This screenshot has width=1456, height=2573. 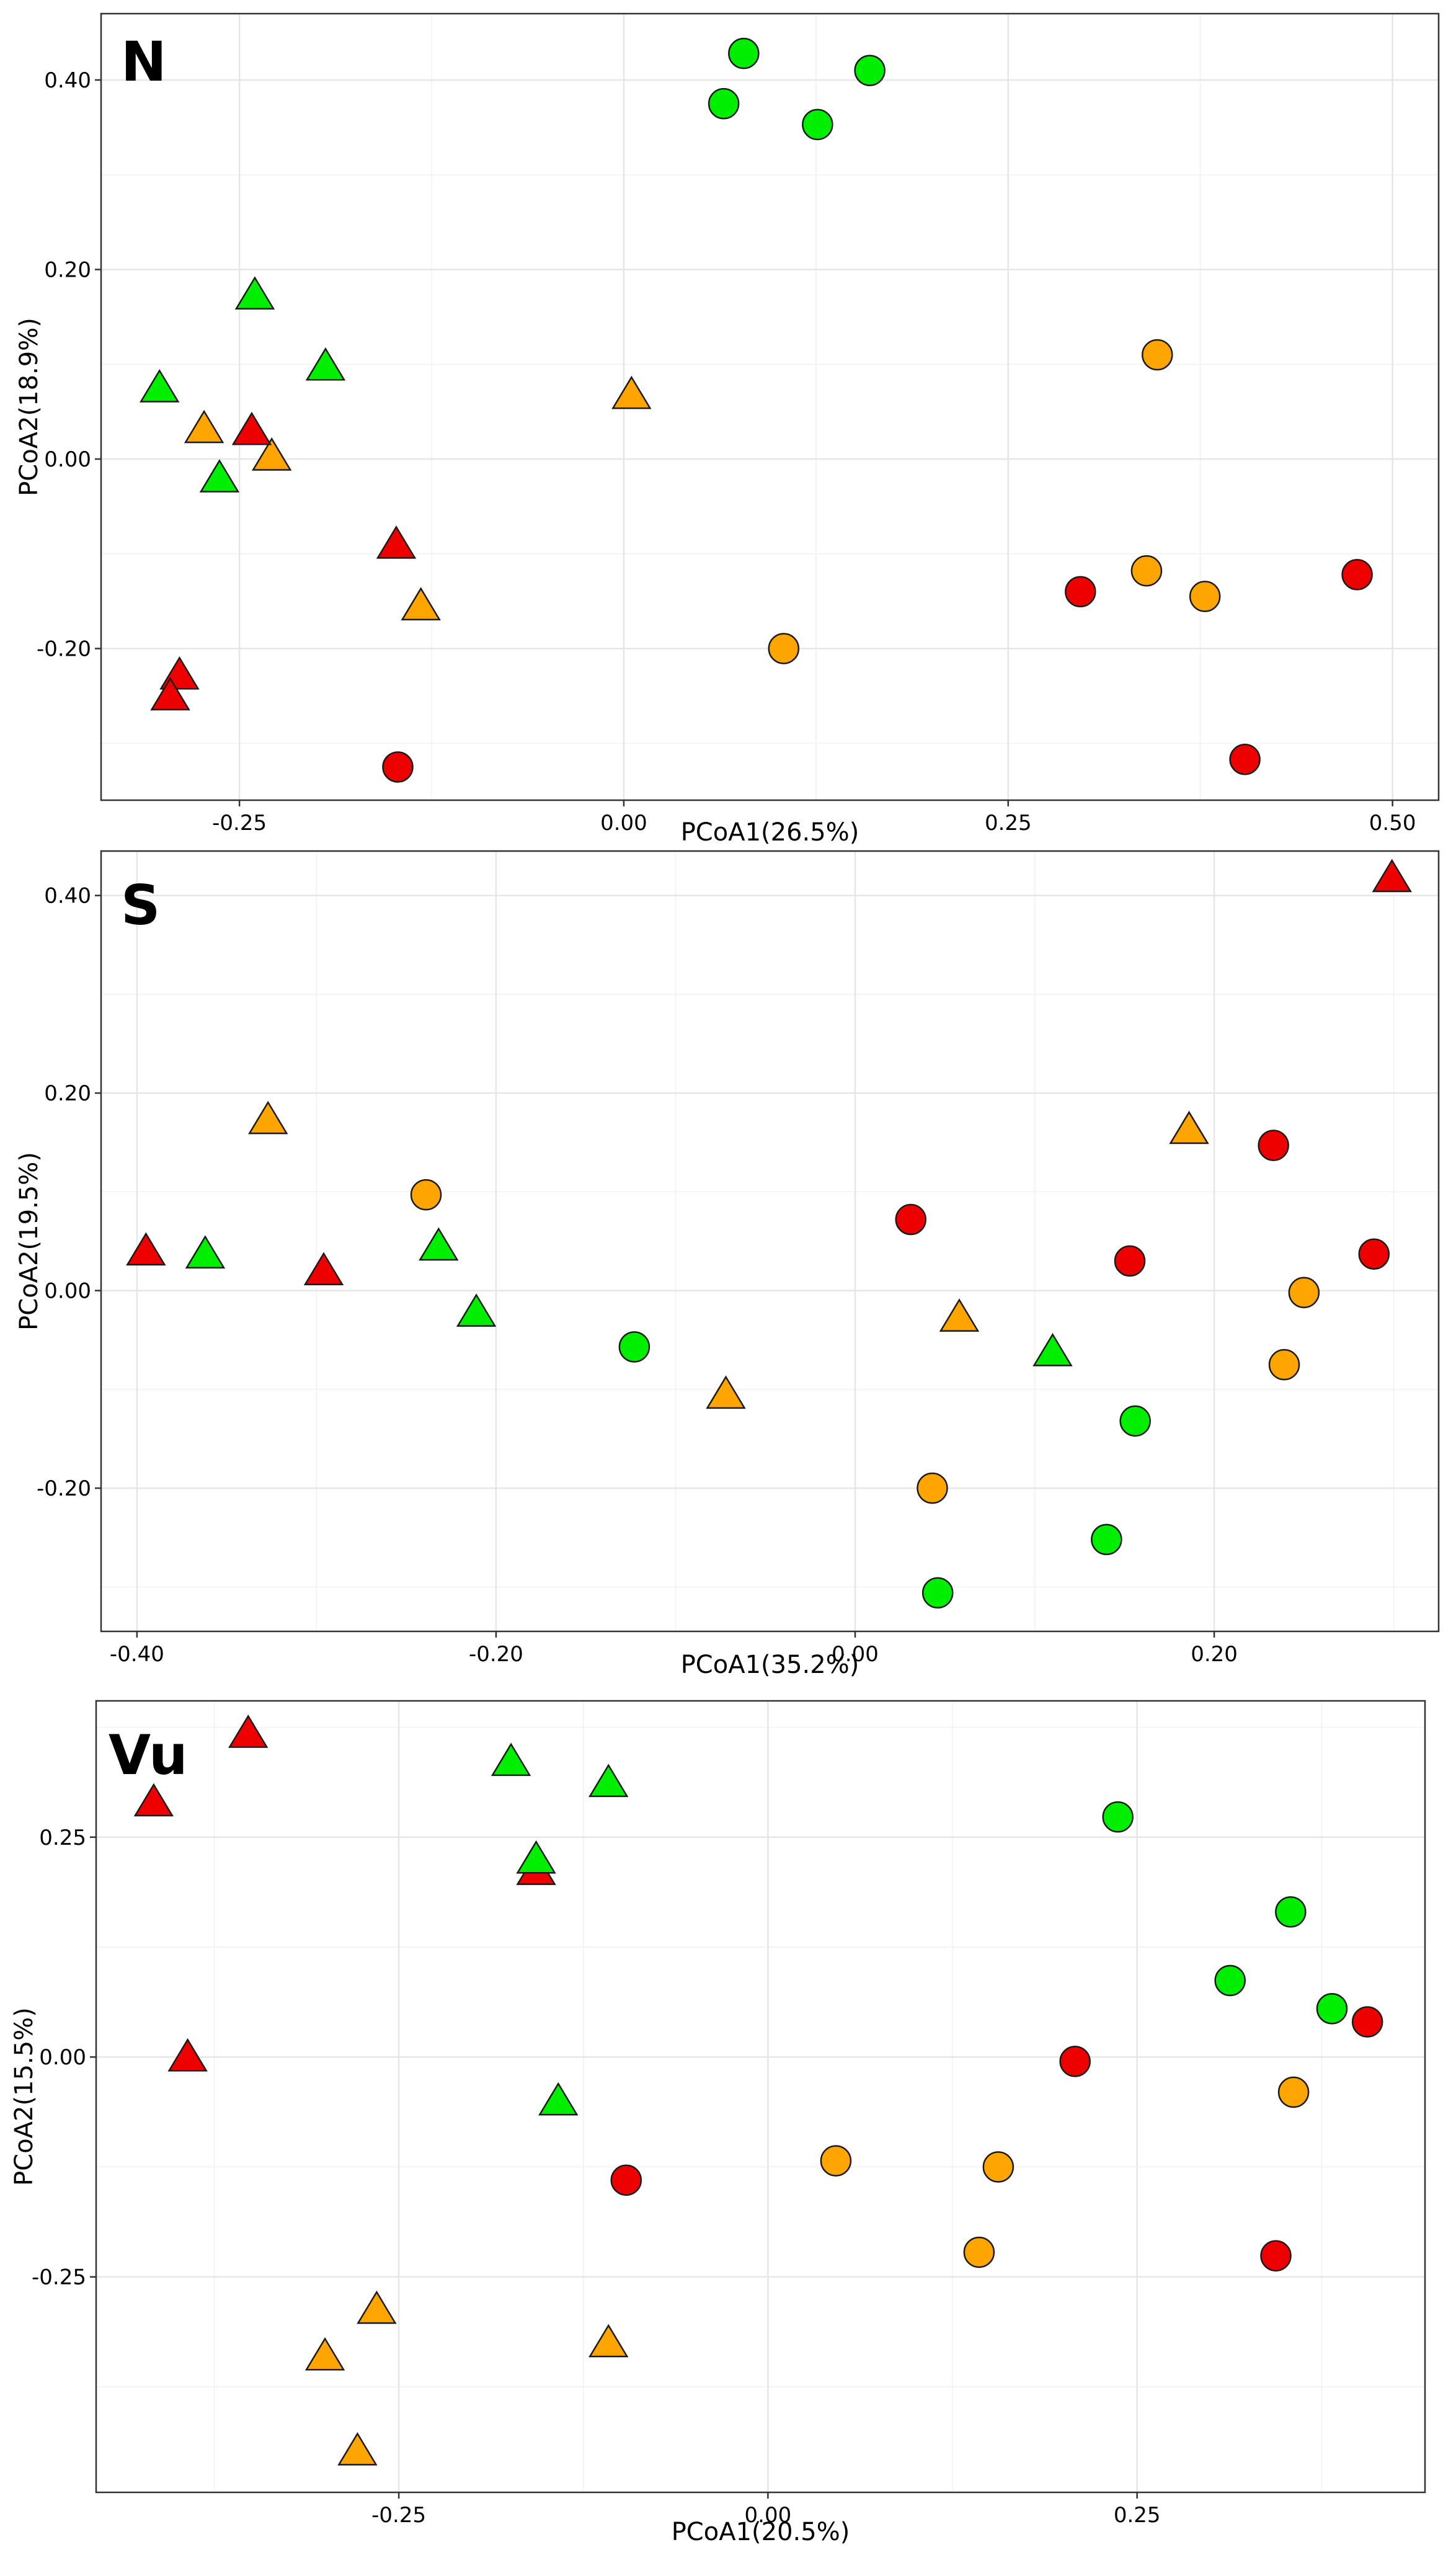 I want to click on x-axis-title: PCoA1(35.2%), so click(x=770, y=1665).